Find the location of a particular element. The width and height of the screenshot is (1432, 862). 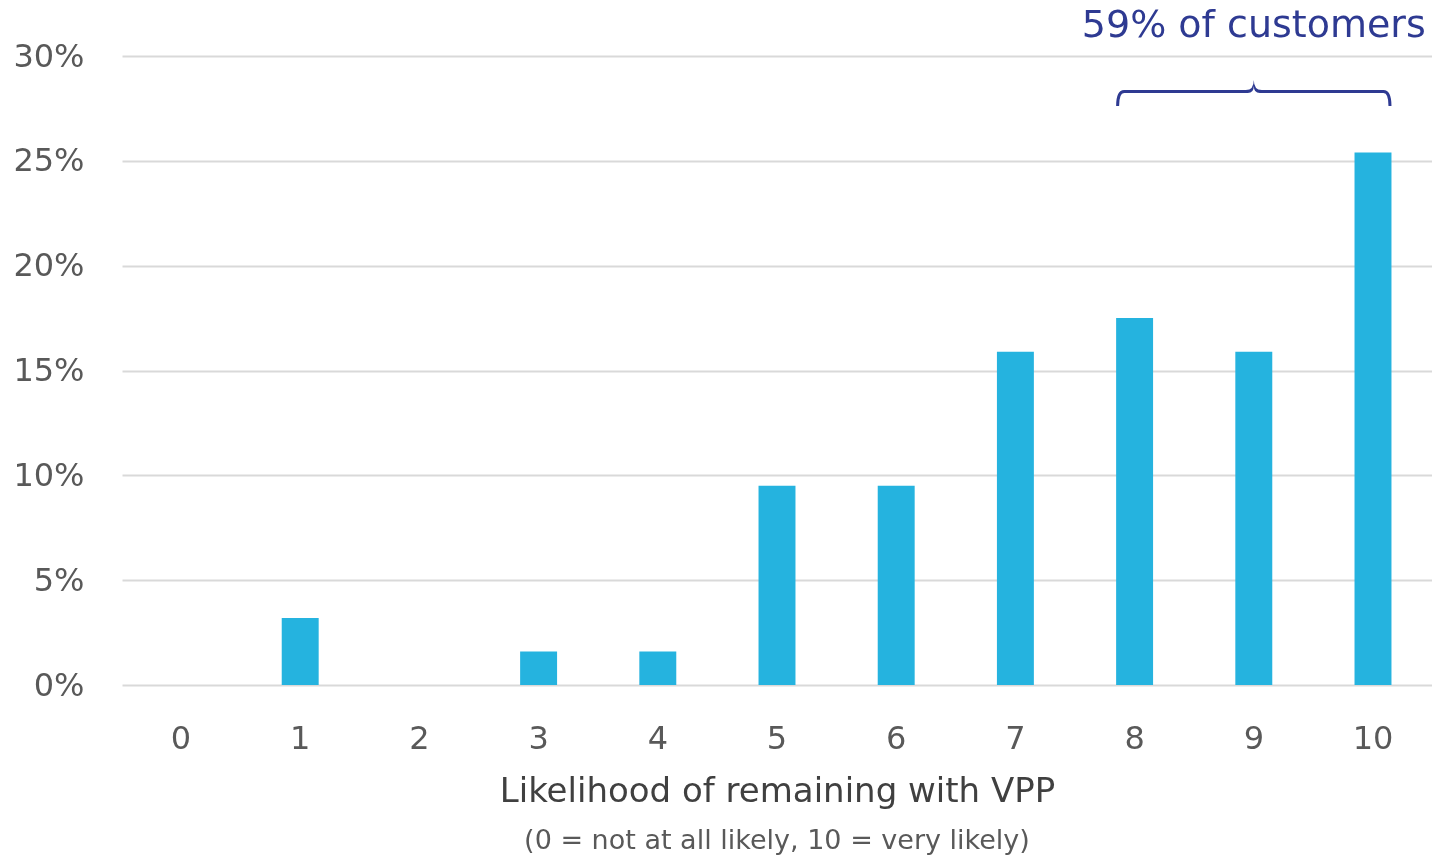

y-tick-label: 10% is located at coordinates (49, 474).